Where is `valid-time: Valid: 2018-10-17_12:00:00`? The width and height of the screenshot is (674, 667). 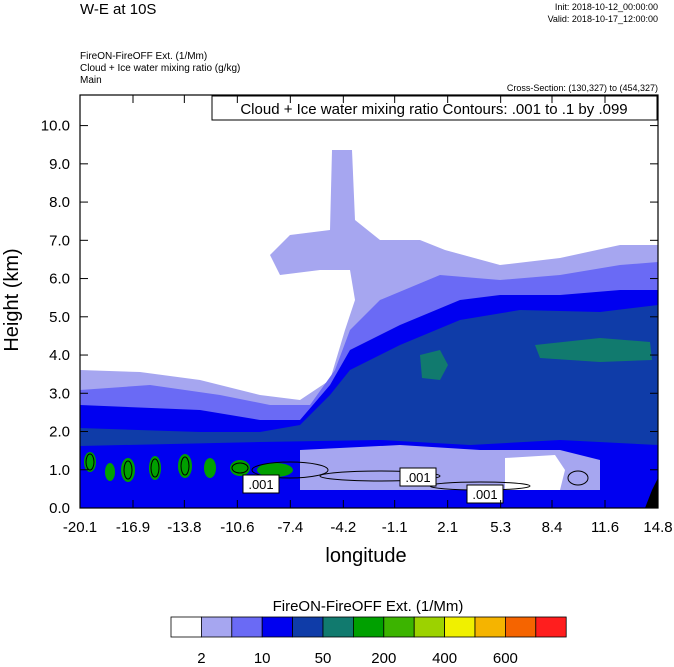 valid-time: Valid: 2018-10-17_12:00:00 is located at coordinates (603, 19).